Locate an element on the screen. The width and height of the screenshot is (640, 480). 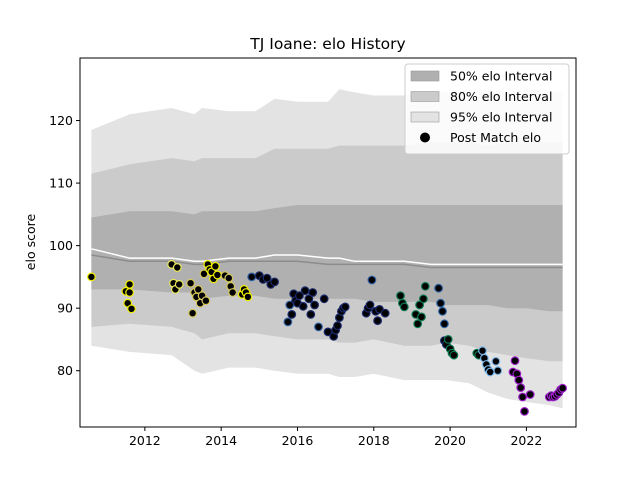
x-axis: 2012 2014 2016 2018 2020 2022 is located at coordinates (335, 437).